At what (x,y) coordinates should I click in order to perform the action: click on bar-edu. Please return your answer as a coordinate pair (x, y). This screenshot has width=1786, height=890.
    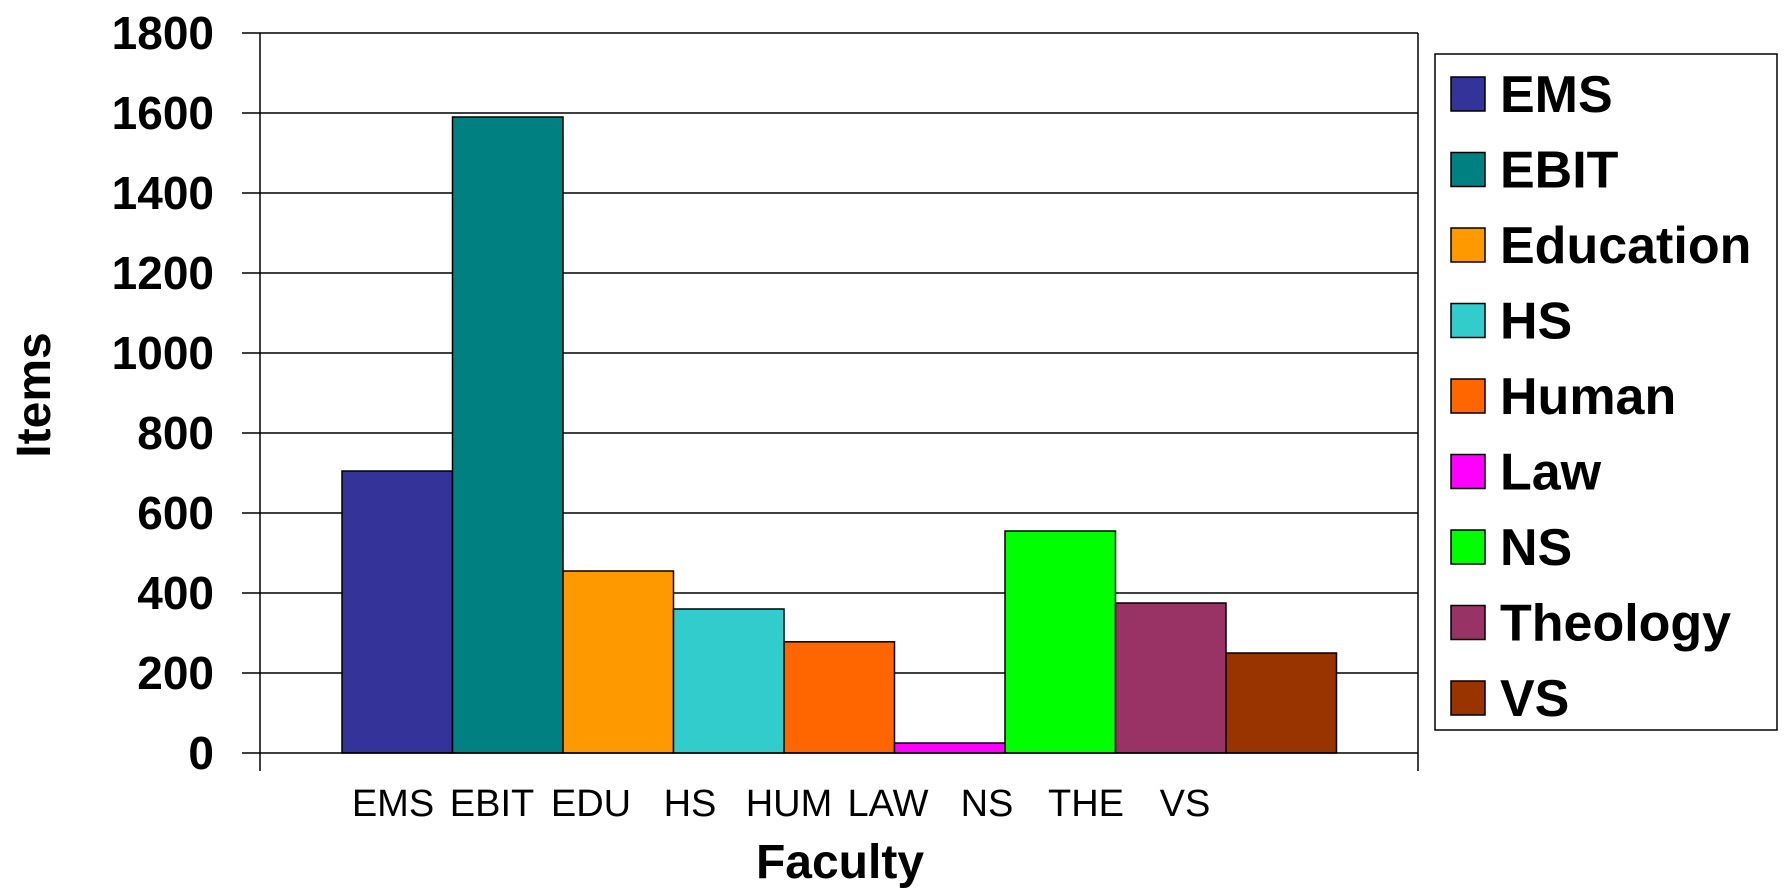
    Looking at the image, I should click on (618, 662).